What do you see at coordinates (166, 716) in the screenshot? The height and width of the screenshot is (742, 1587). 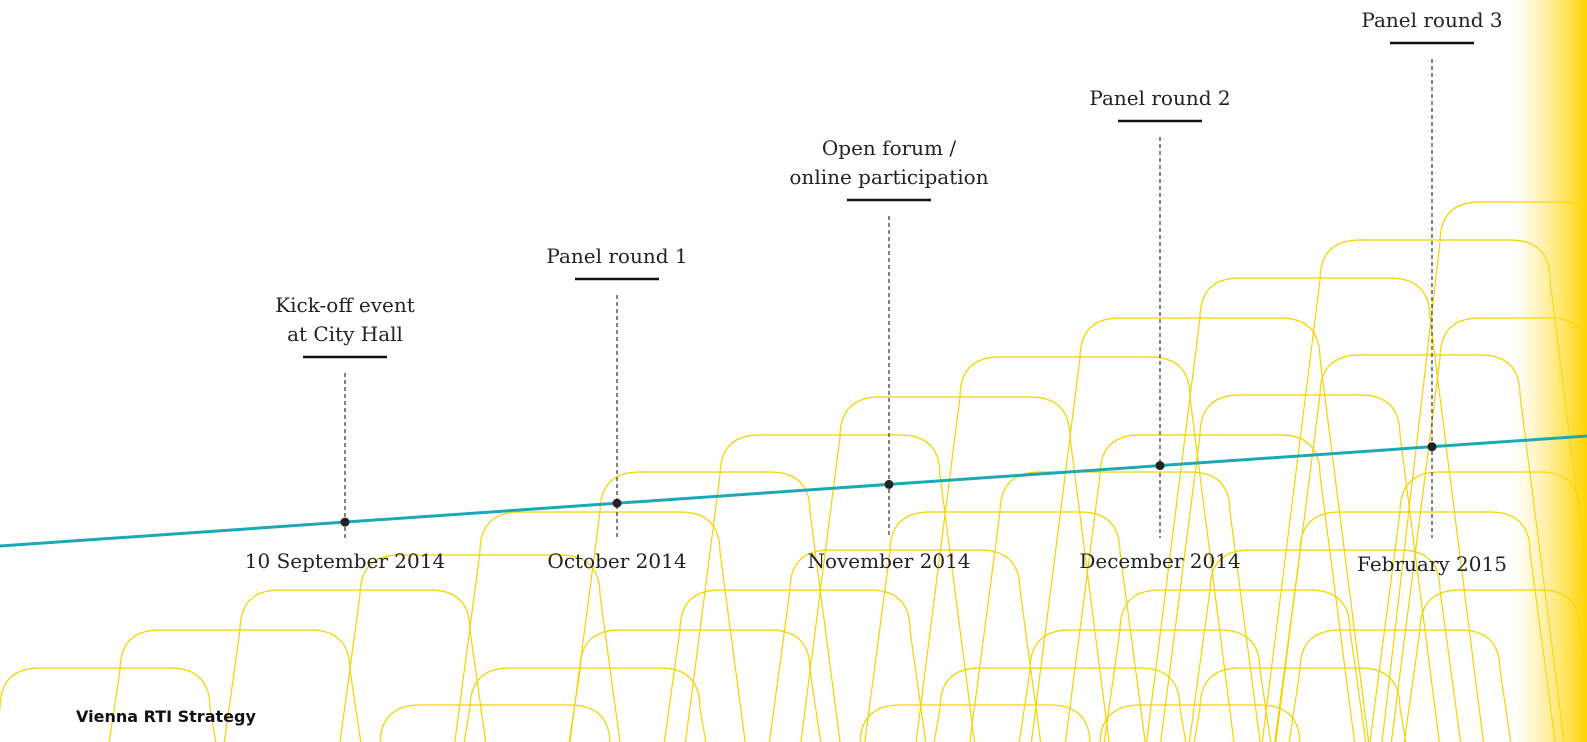 I see `footer-title: Vienna RTI Strategy` at bounding box center [166, 716].